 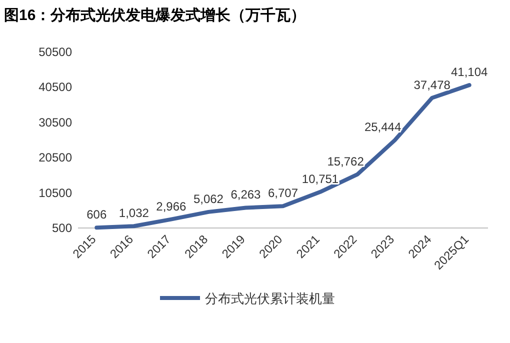 I want to click on y-tick-label: 10500, so click(x=55, y=193).